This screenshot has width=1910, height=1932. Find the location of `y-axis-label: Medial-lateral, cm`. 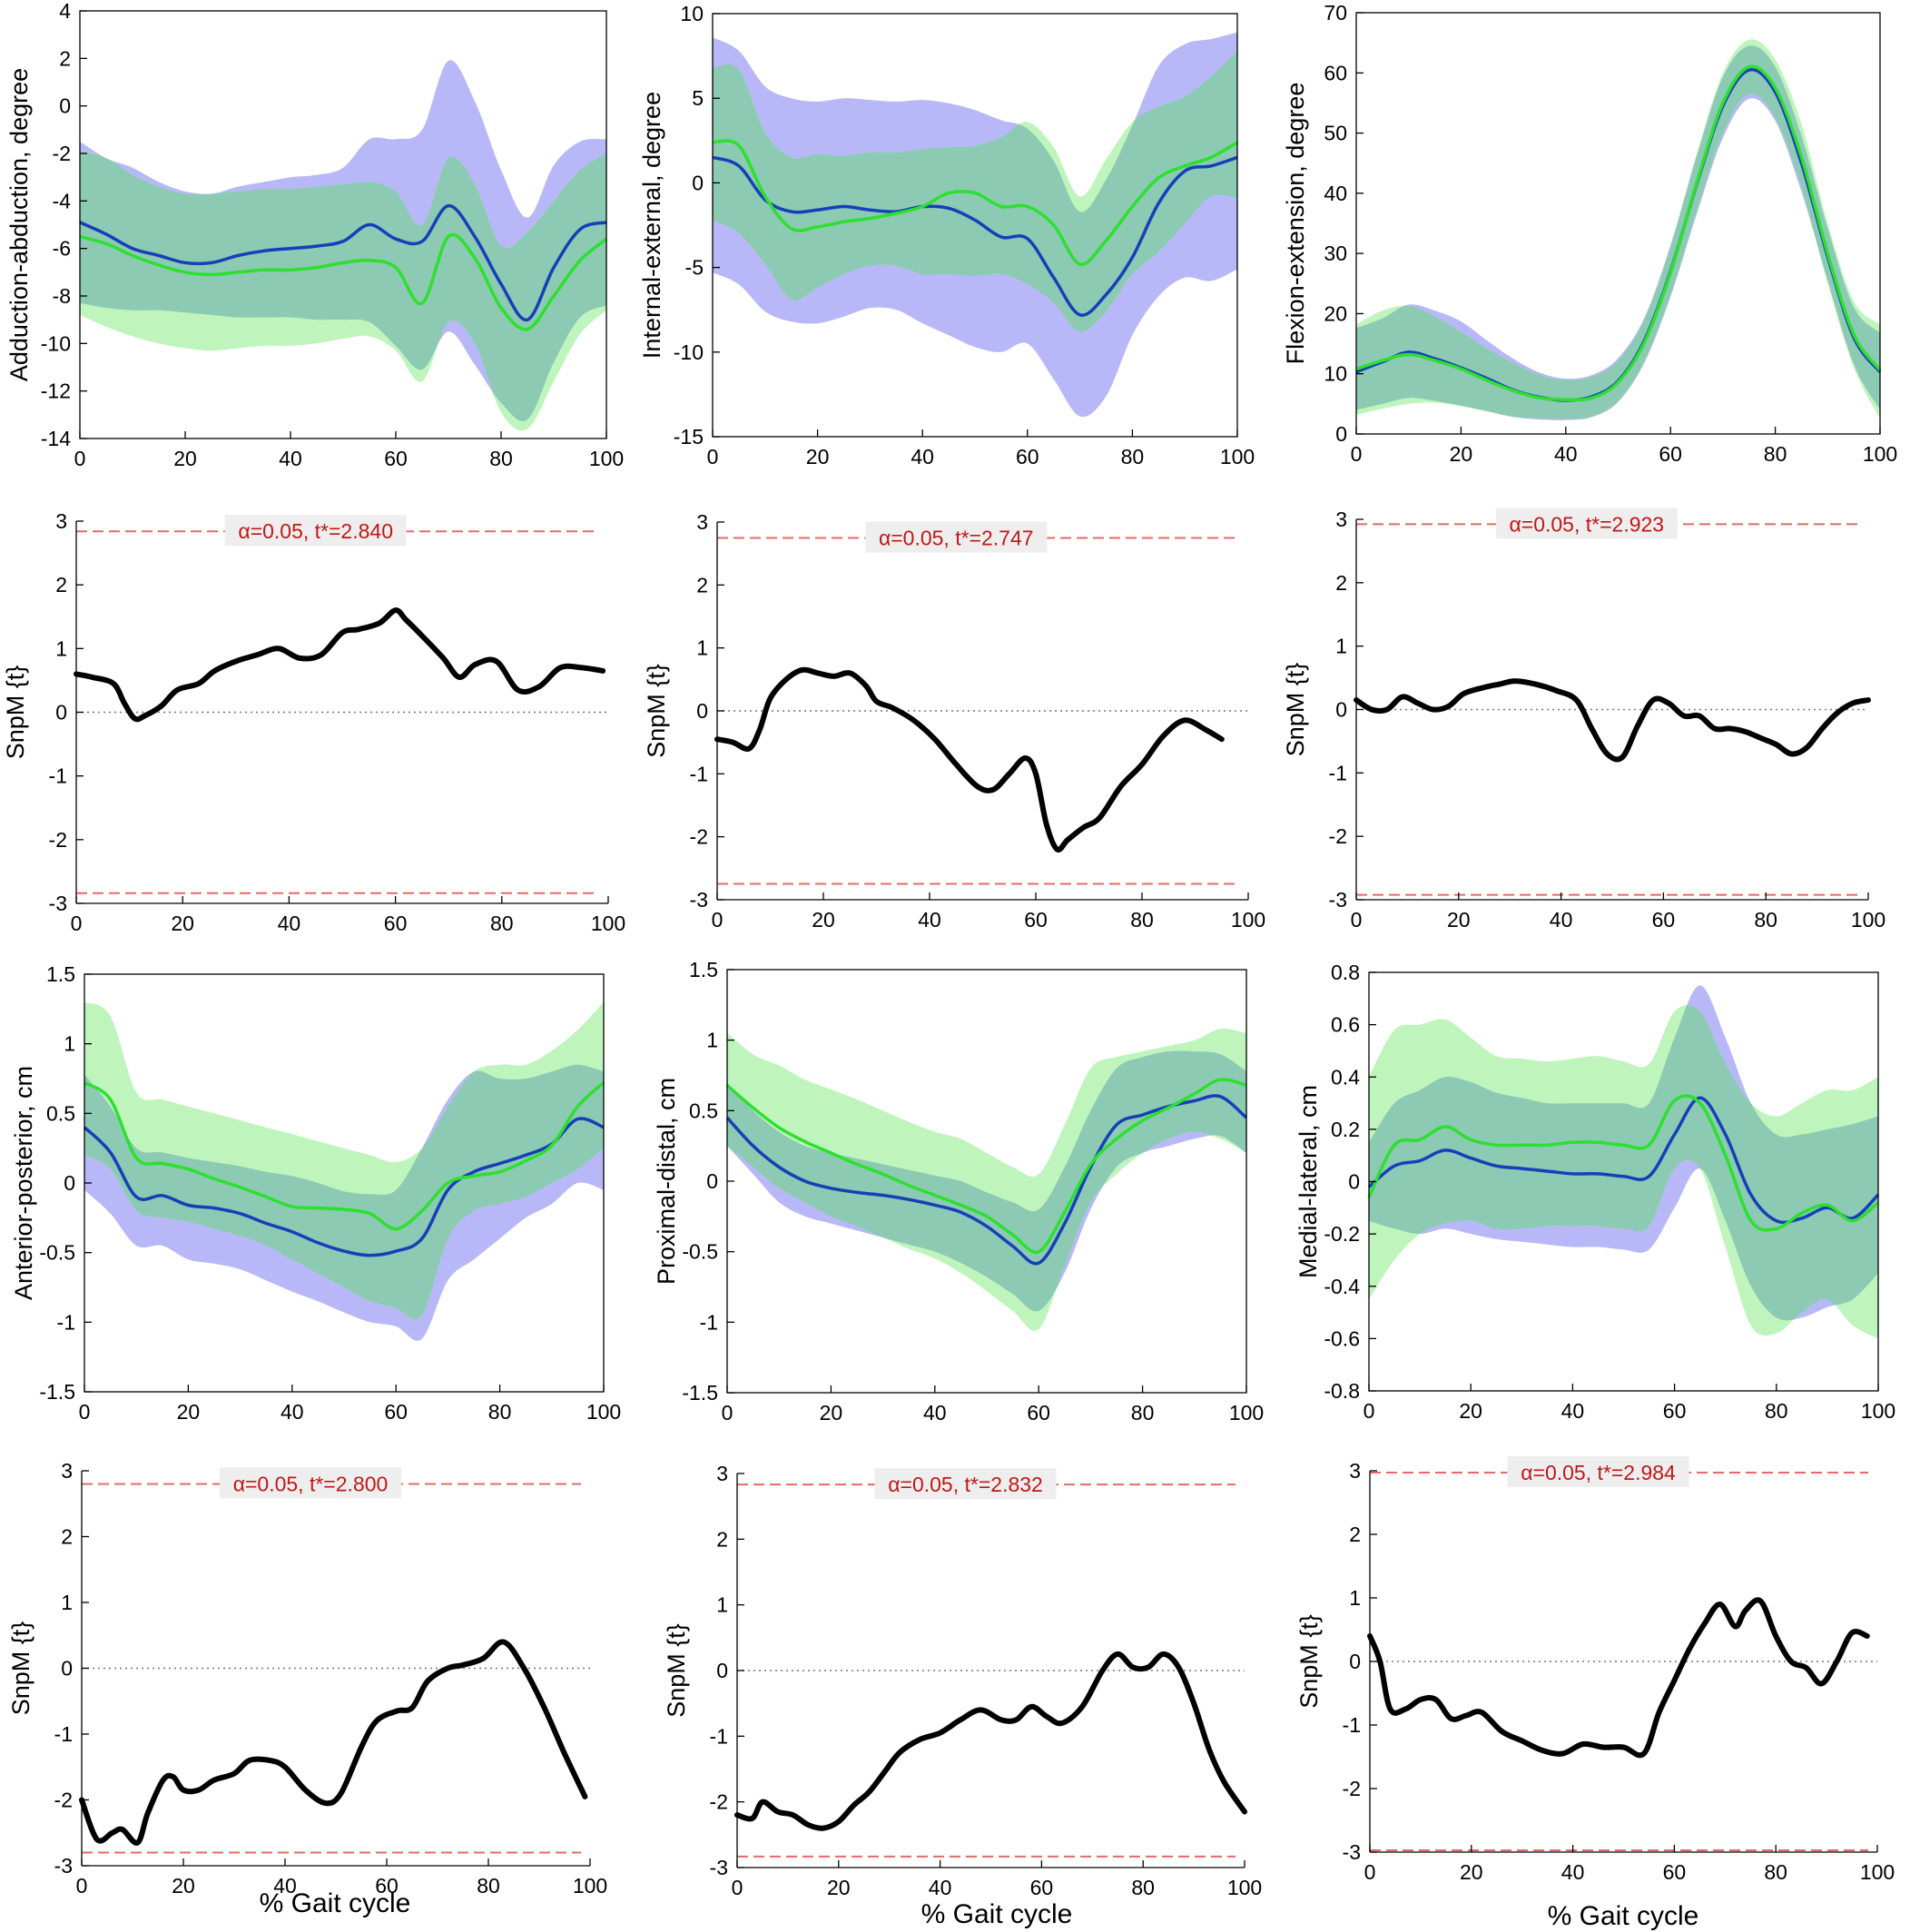

y-axis-label: Medial-lateral, cm is located at coordinates (1308, 1181).